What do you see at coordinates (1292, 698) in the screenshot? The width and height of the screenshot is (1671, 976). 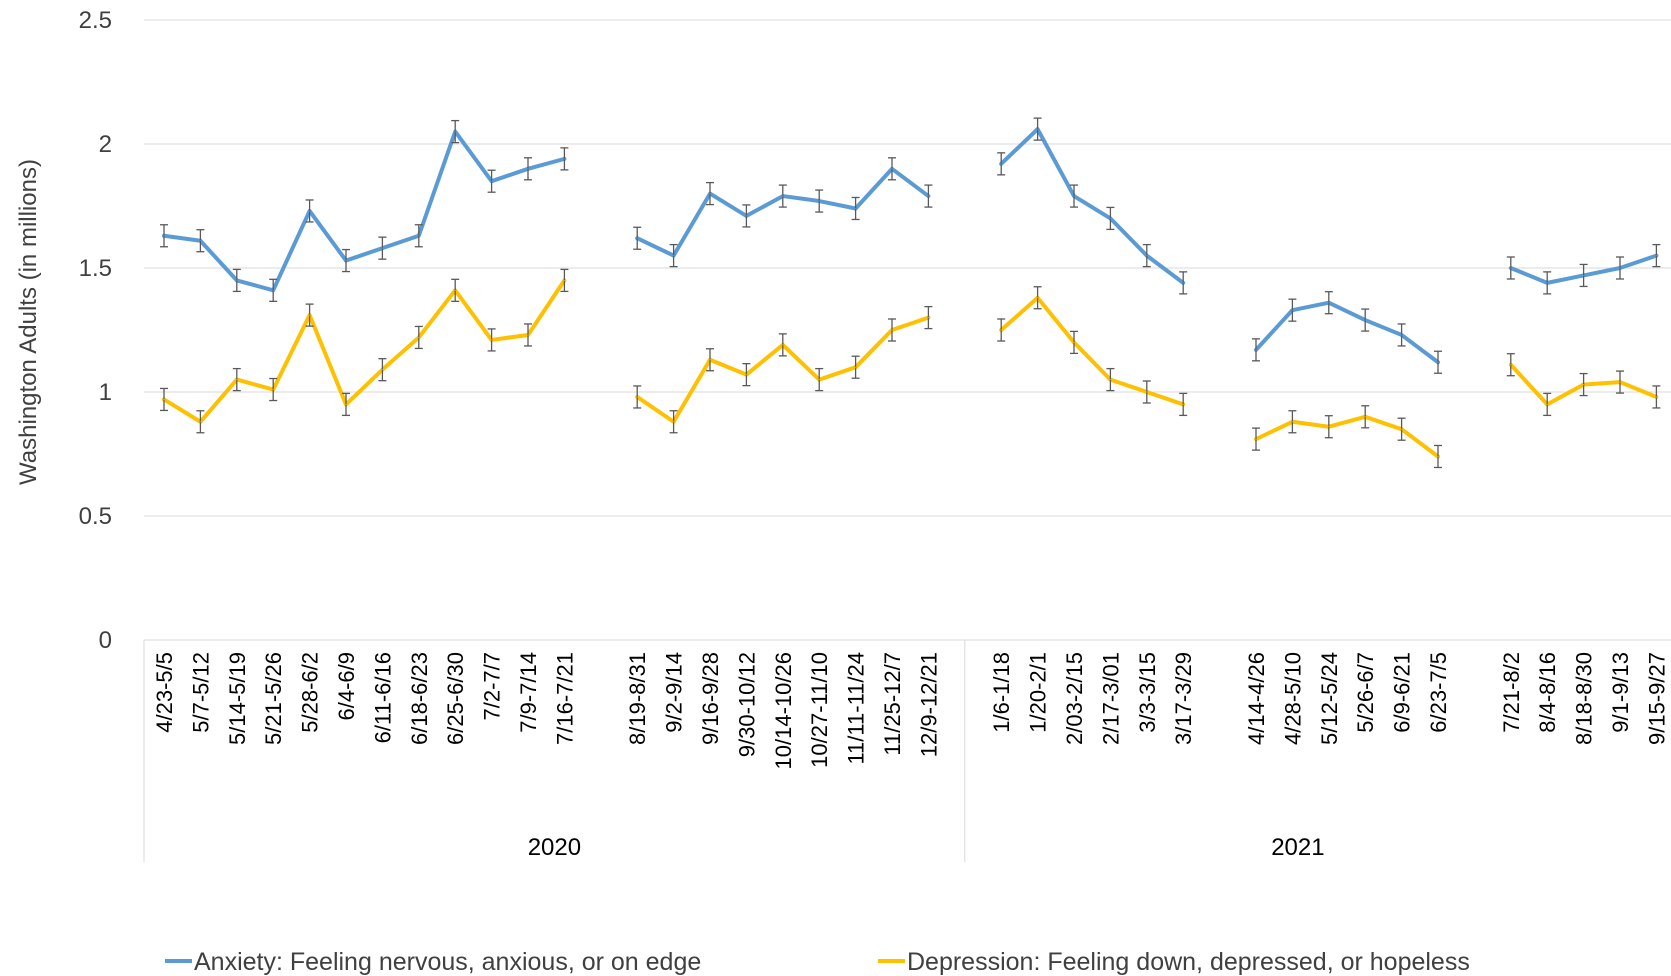 I see `x-tick-label: 4/28-5/10` at bounding box center [1292, 698].